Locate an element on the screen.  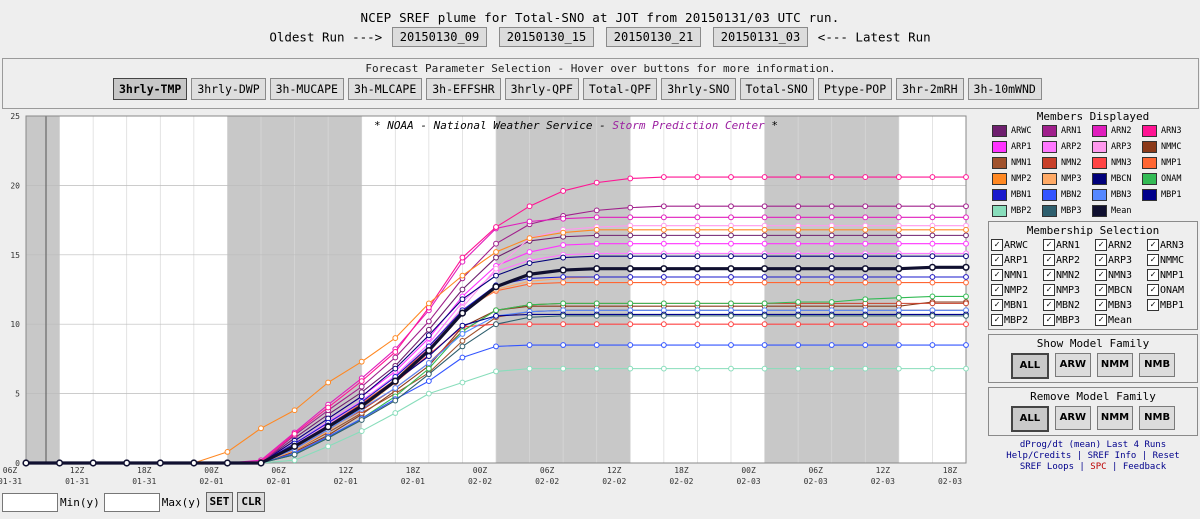
param-button-ptype-pop: Ptype-POP is located at coordinates (855, 89).